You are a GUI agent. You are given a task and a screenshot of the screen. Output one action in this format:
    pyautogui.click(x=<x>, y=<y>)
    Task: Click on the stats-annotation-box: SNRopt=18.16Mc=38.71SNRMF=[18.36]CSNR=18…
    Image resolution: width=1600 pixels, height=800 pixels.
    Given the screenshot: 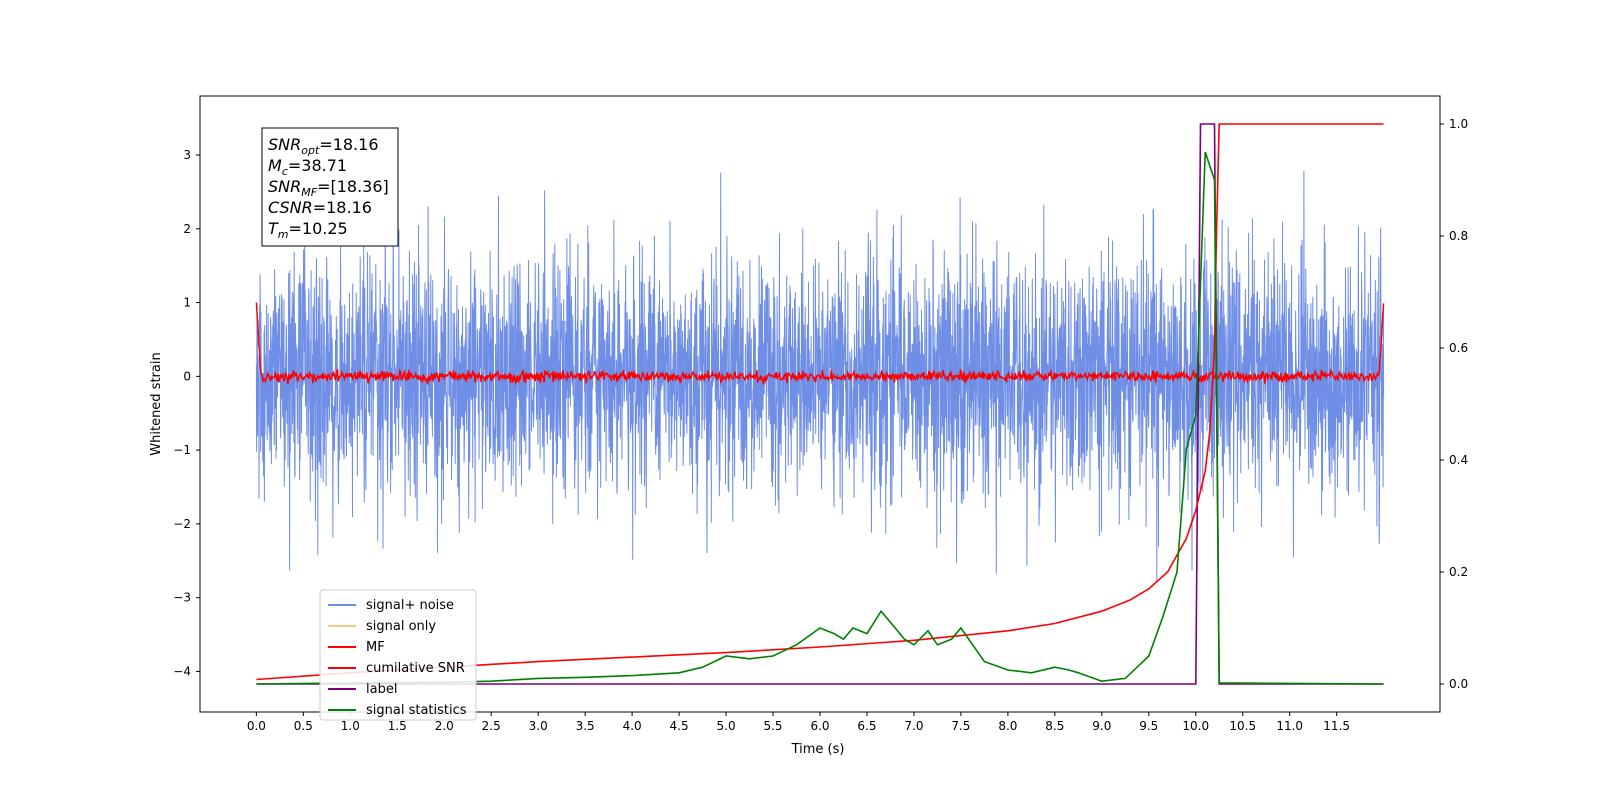 What is the action you would take?
    pyautogui.click(x=330, y=187)
    